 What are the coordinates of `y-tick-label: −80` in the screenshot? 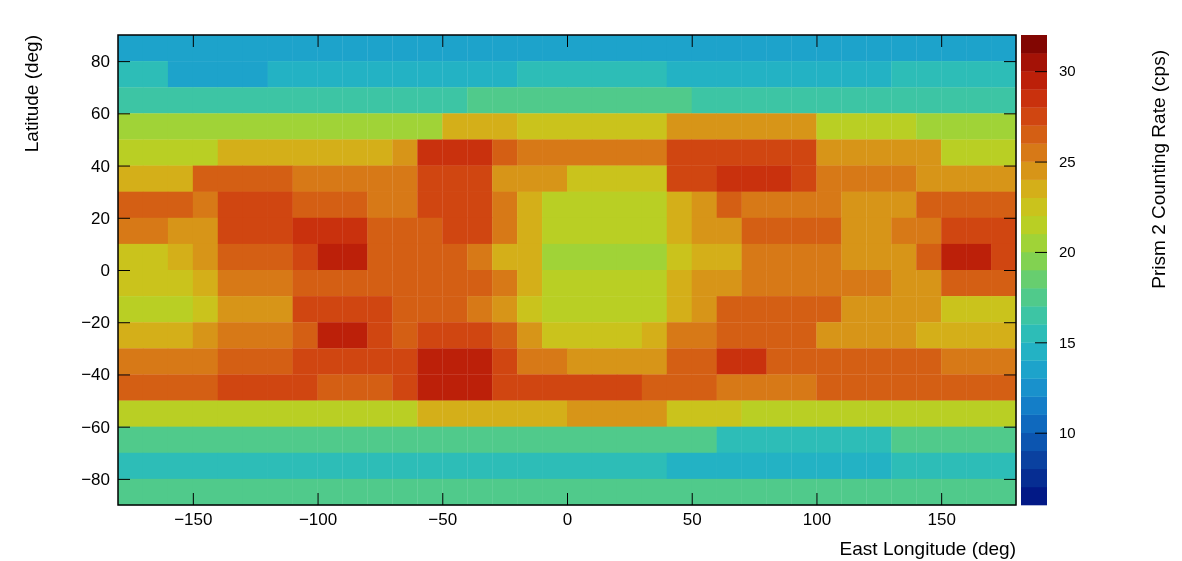 It's located at (95, 479).